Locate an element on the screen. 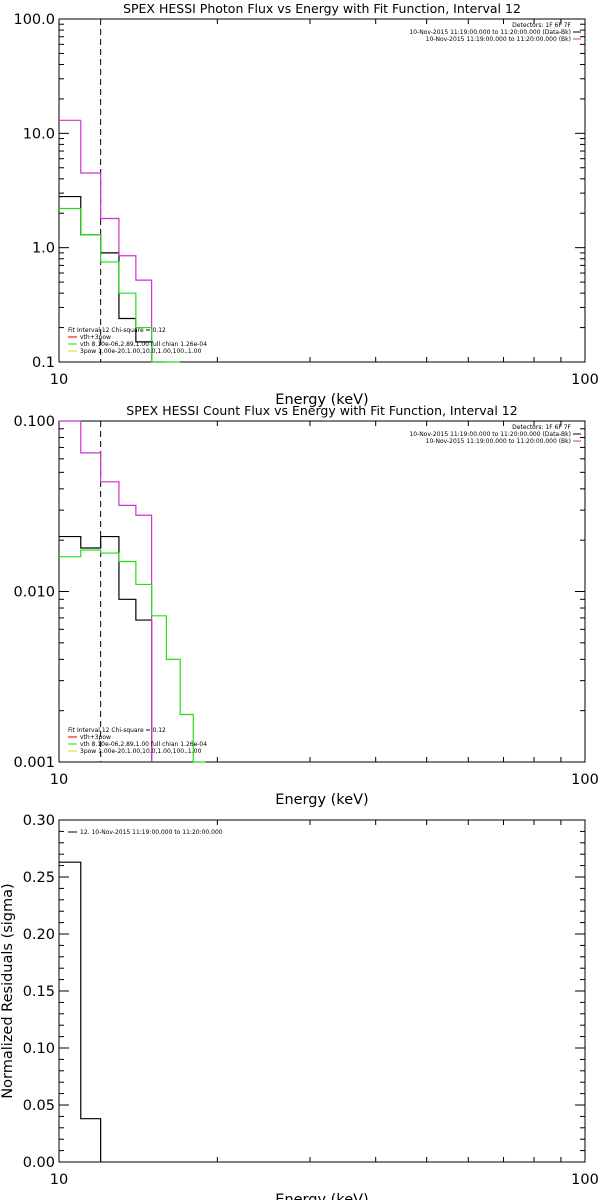  y-tick-label: 0.001 is located at coordinates (34, 763).